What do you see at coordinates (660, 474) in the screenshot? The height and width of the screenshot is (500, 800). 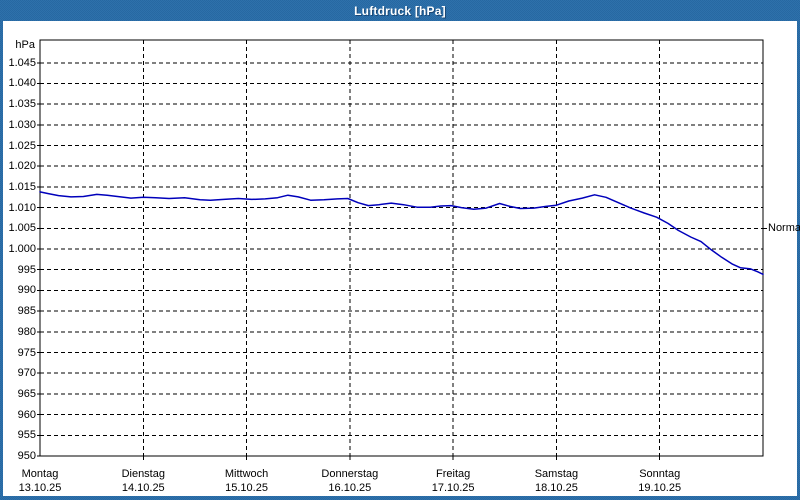 I see `x-axis-day-label: Sonntag` at bounding box center [660, 474].